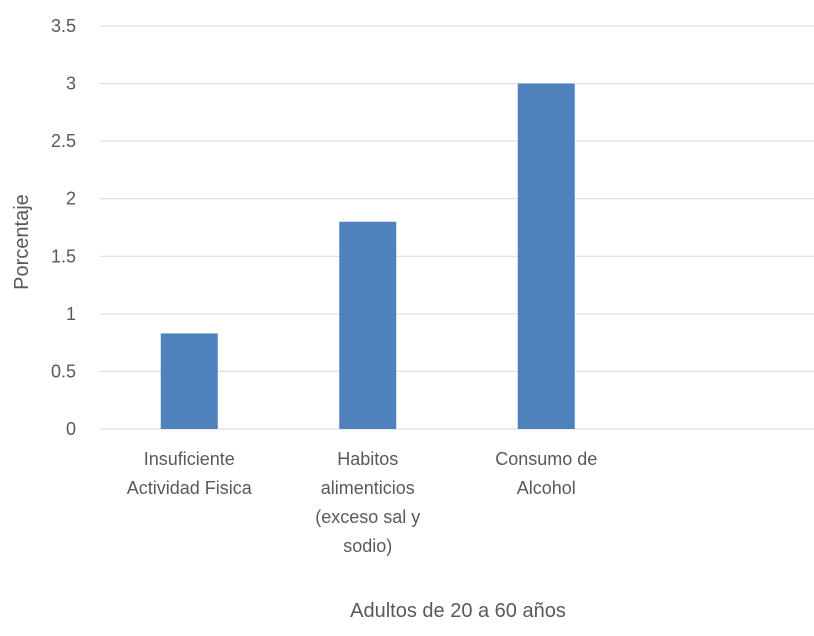 The height and width of the screenshot is (636, 814). What do you see at coordinates (63, 256) in the screenshot?
I see `y-tick-label: 1.5` at bounding box center [63, 256].